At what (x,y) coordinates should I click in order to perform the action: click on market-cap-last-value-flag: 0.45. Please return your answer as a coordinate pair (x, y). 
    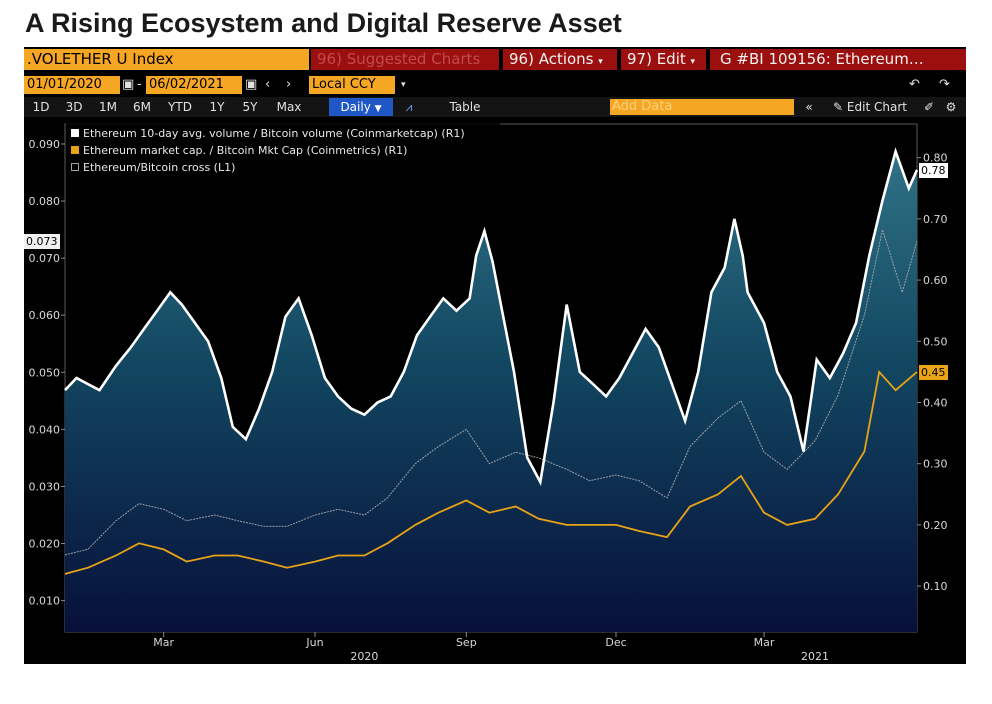
    Looking at the image, I should click on (933, 372).